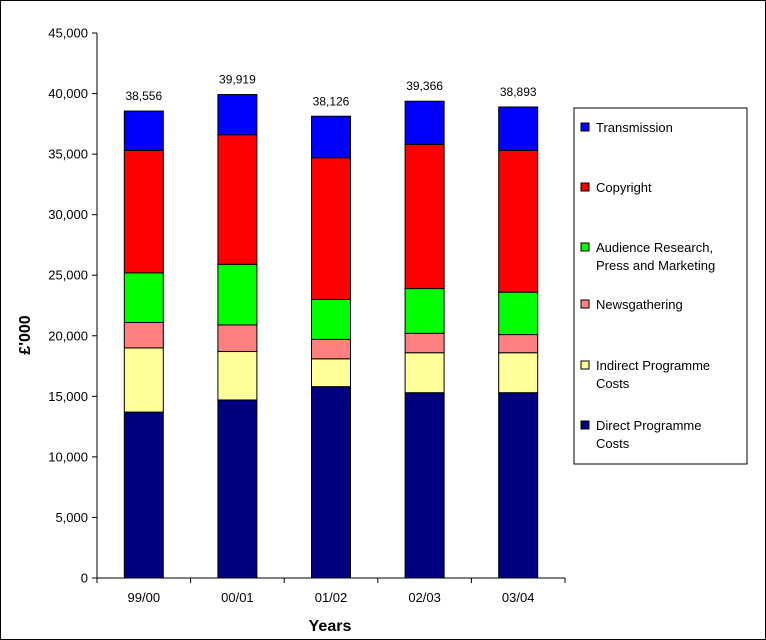 This screenshot has width=766, height=640. Describe the element at coordinates (653, 365) in the screenshot. I see `legend-label: Indirect Programme` at that location.